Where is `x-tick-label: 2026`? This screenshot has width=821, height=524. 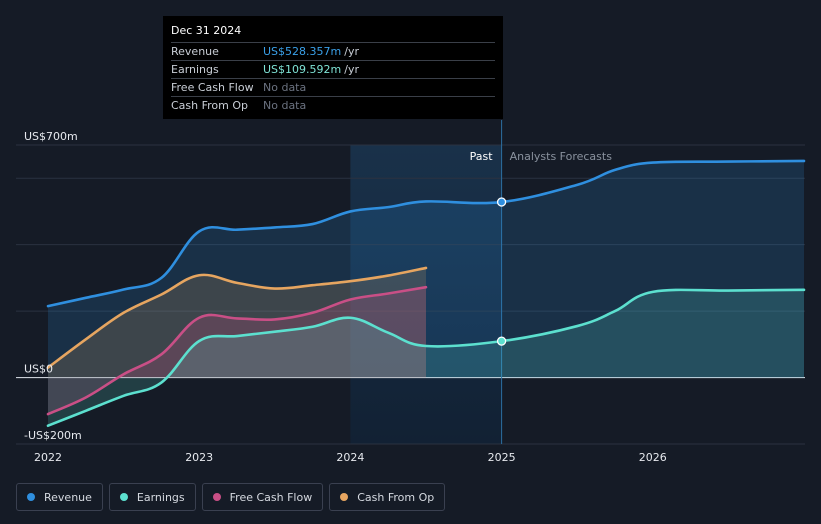 x-tick-label: 2026 is located at coordinates (653, 457).